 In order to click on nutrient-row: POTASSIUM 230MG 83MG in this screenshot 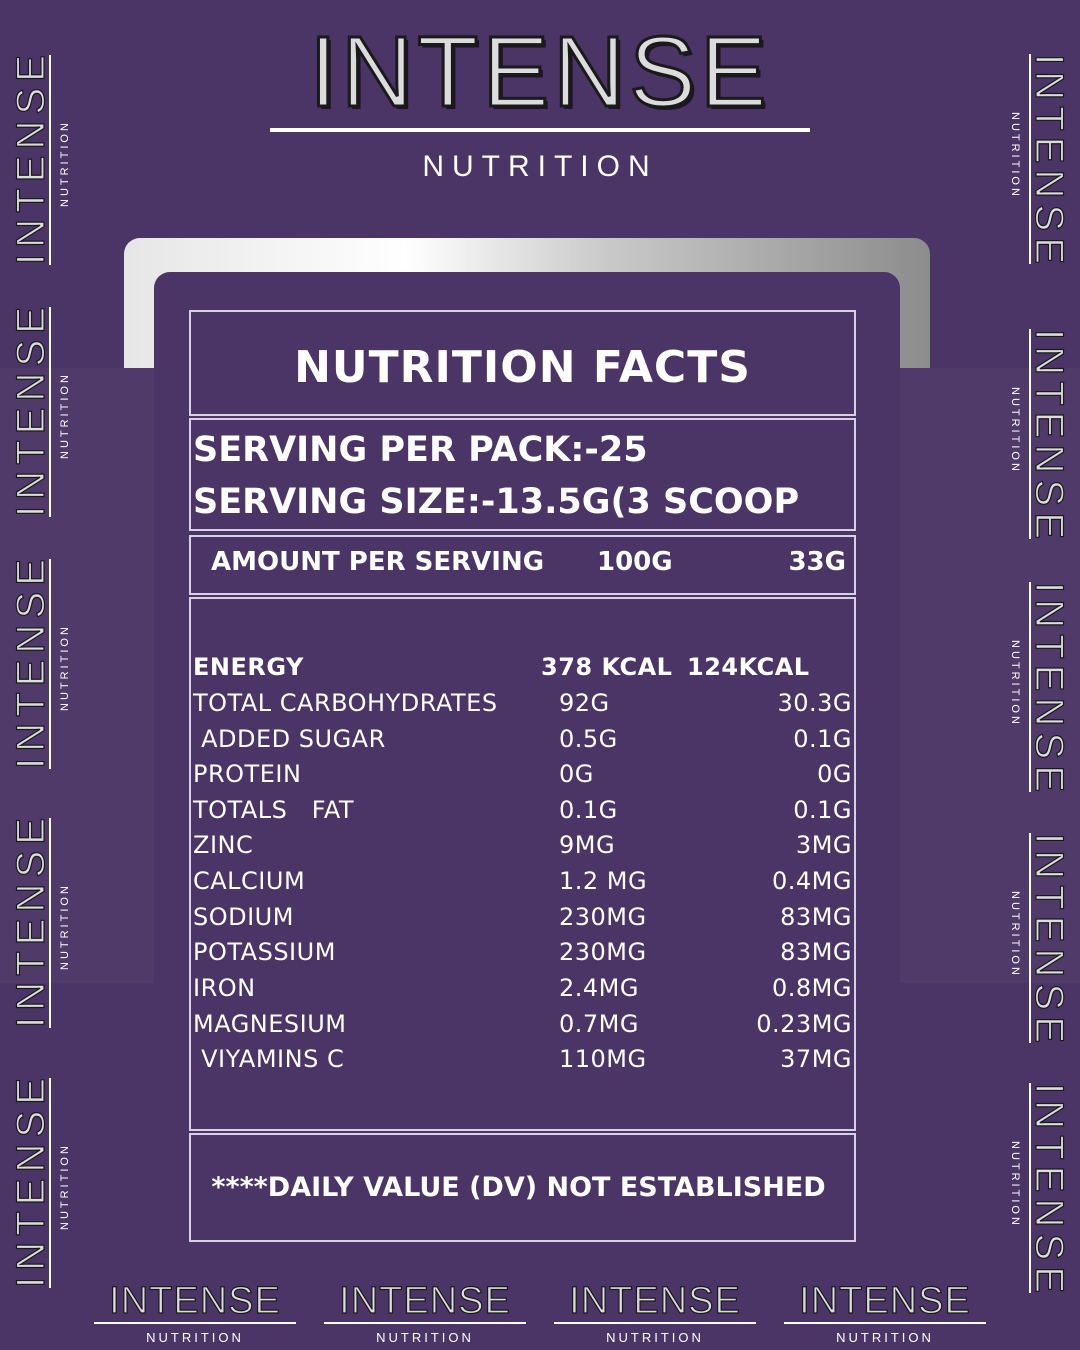, I will do `click(522, 955)`.